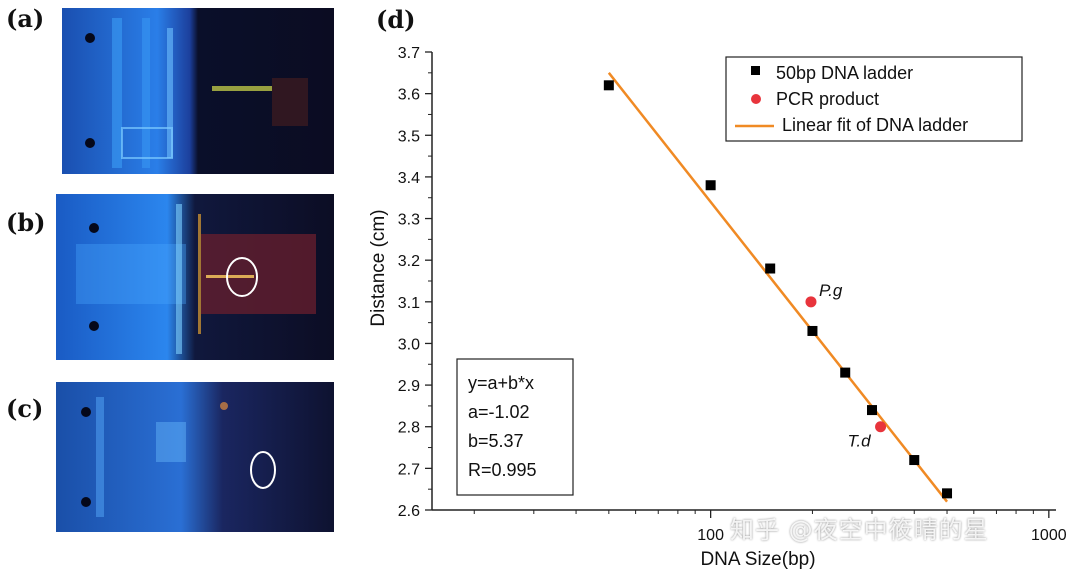 The image size is (1080, 573). What do you see at coordinates (860, 441) in the screenshot?
I see `pcr-point-label: T.d` at bounding box center [860, 441].